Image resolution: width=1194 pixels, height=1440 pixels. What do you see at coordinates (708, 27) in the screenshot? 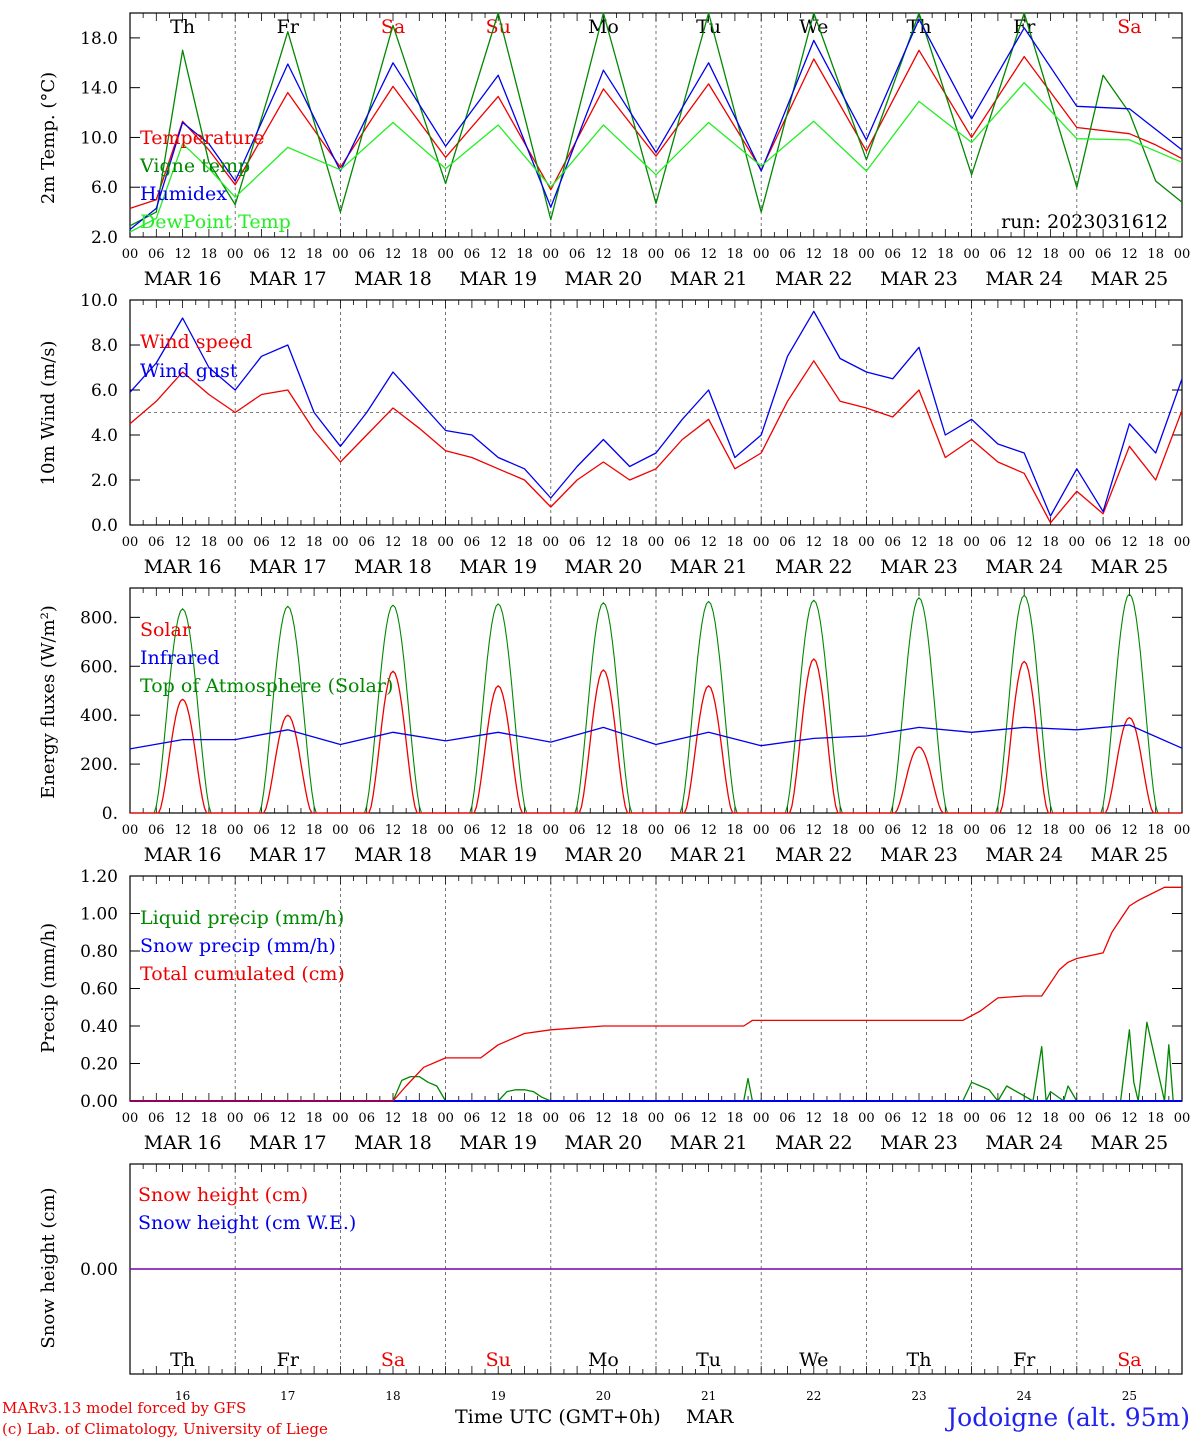
I see `day-name-top: Tu` at bounding box center [708, 27].